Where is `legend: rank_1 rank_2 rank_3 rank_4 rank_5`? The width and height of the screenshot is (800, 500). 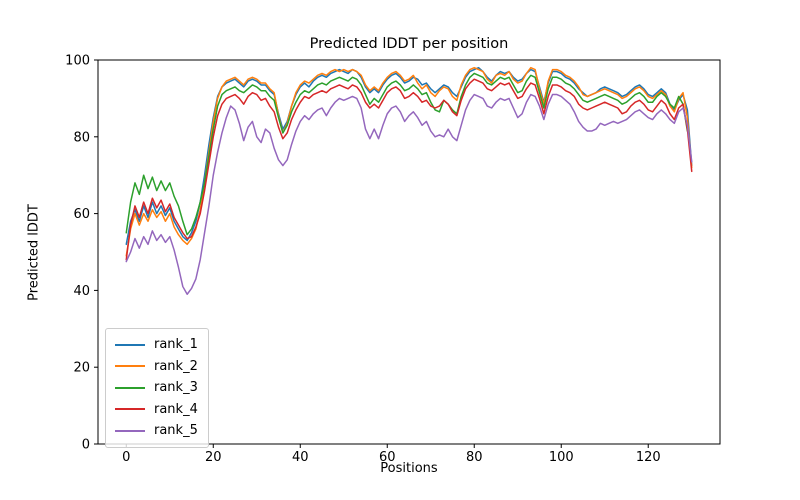
legend: rank_1 rank_2 rank_3 rank_4 rank_5 is located at coordinates (157, 388).